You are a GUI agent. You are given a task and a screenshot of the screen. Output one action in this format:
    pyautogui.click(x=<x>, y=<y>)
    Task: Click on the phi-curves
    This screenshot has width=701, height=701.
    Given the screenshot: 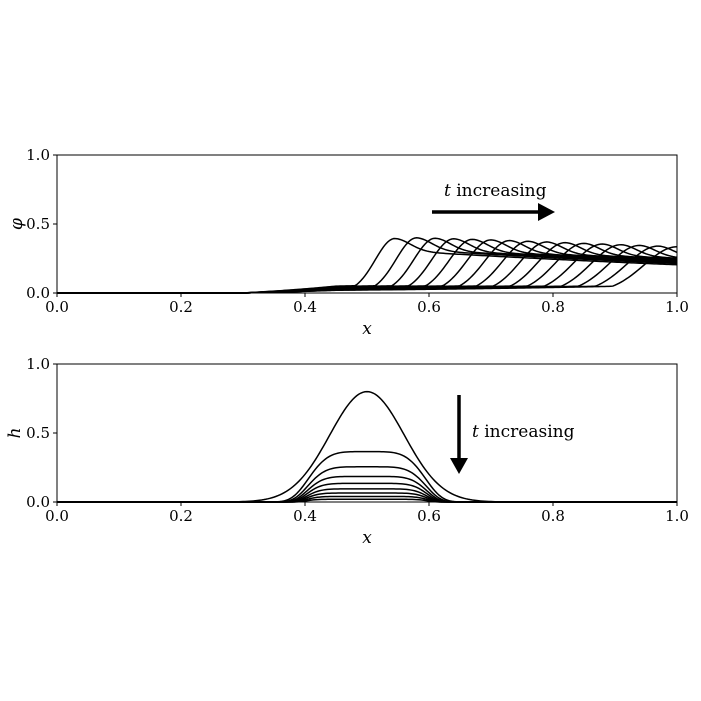 What is the action you would take?
    pyautogui.click(x=367, y=265)
    